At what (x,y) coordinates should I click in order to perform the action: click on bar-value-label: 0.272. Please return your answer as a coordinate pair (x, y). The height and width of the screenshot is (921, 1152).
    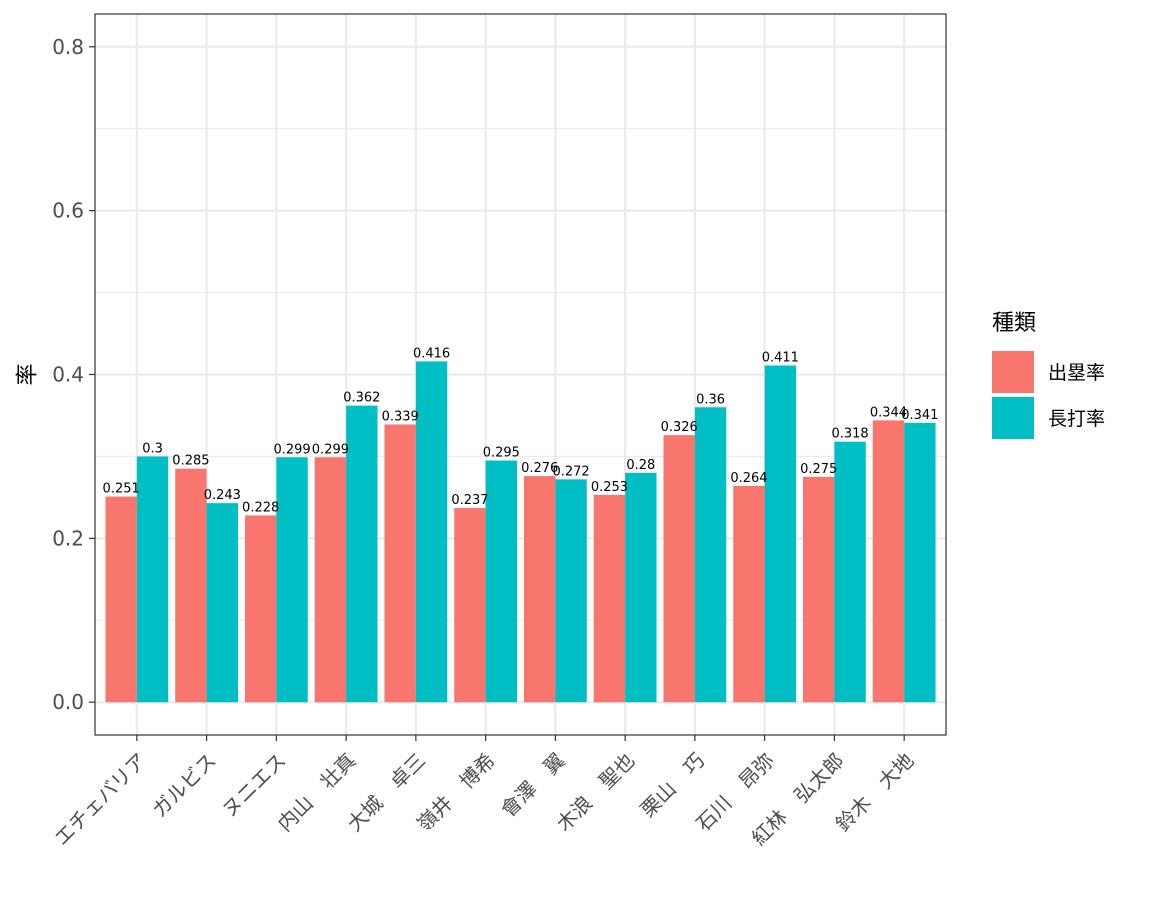
    Looking at the image, I should click on (570, 471).